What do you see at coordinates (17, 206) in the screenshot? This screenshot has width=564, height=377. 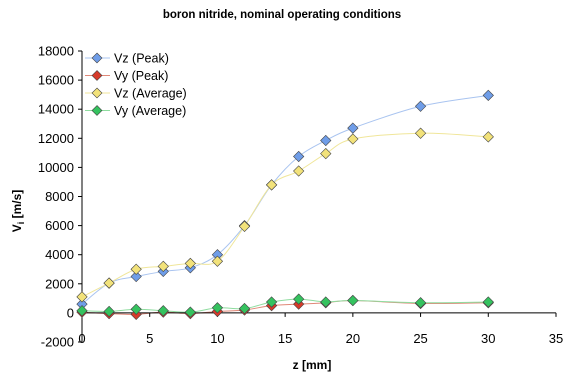 I see `y-axis-label-units: [m/s]` at bounding box center [17, 206].